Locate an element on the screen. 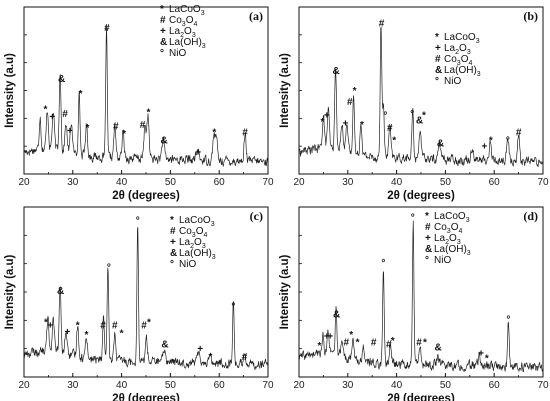 The height and width of the screenshot is (401, 550). legend-text: LaCoO is located at coordinates (195, 220).